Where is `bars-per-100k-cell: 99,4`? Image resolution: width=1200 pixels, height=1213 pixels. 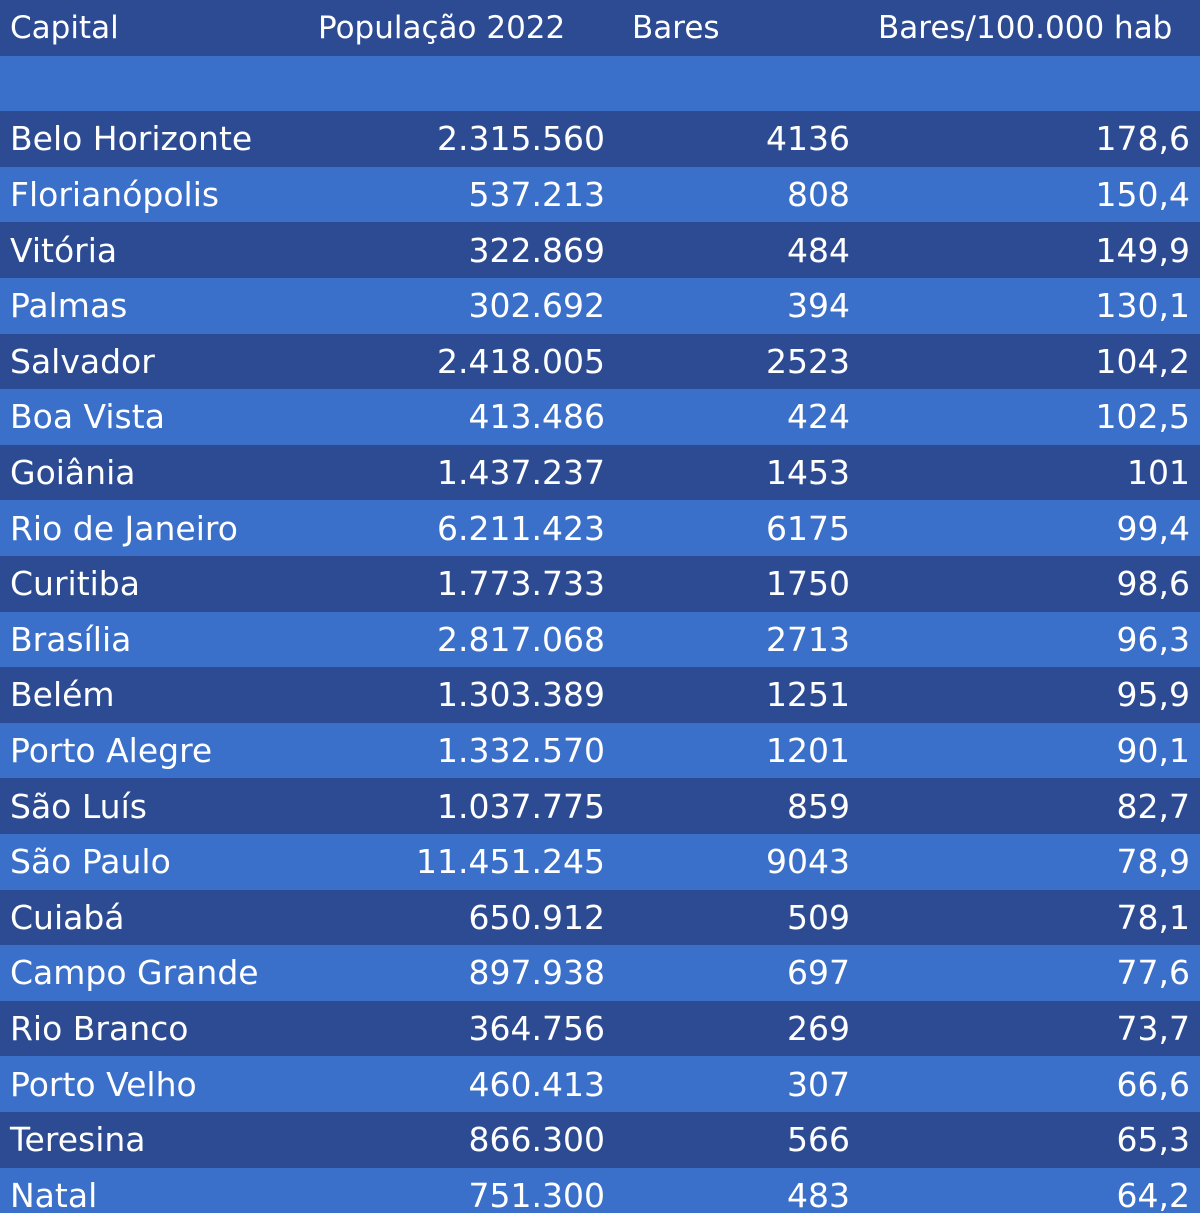 bars-per-100k-cell: 99,4 is located at coordinates (1153, 528).